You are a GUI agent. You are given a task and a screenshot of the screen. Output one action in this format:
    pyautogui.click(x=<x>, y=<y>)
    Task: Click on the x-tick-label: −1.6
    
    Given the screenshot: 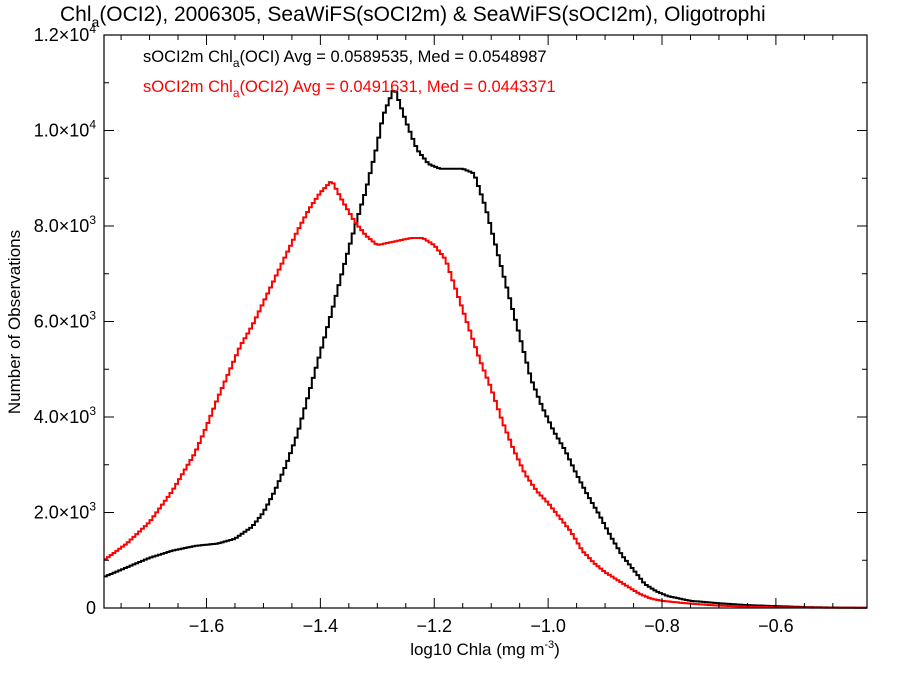 What is the action you would take?
    pyautogui.click(x=207, y=626)
    